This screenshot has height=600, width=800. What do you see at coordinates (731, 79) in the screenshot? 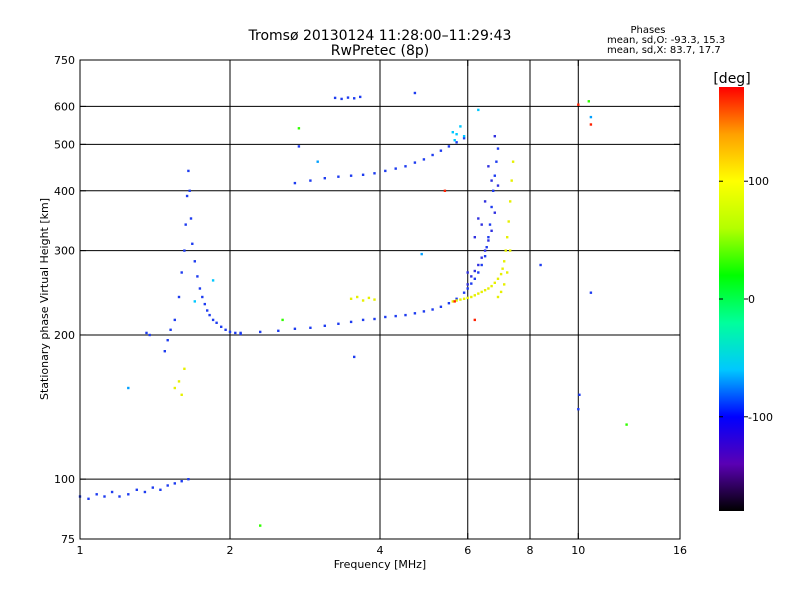
I see `colorbar-label: [deg]` at bounding box center [731, 79].